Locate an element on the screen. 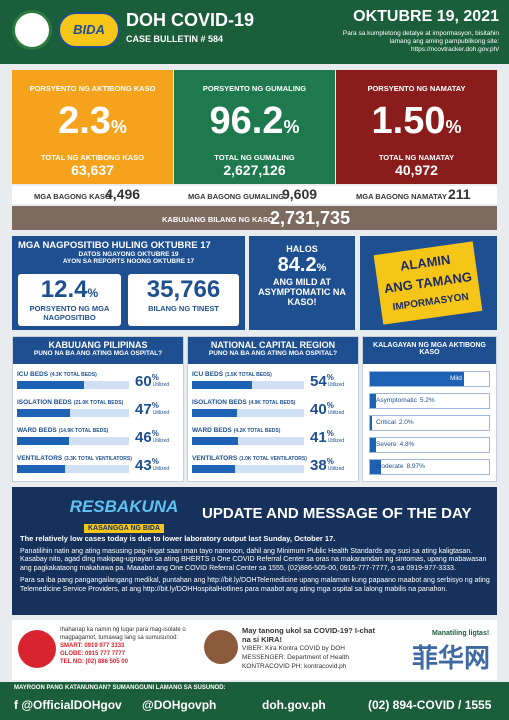  line: TEL NO: (02) 886 505 00 is located at coordinates (94, 662).